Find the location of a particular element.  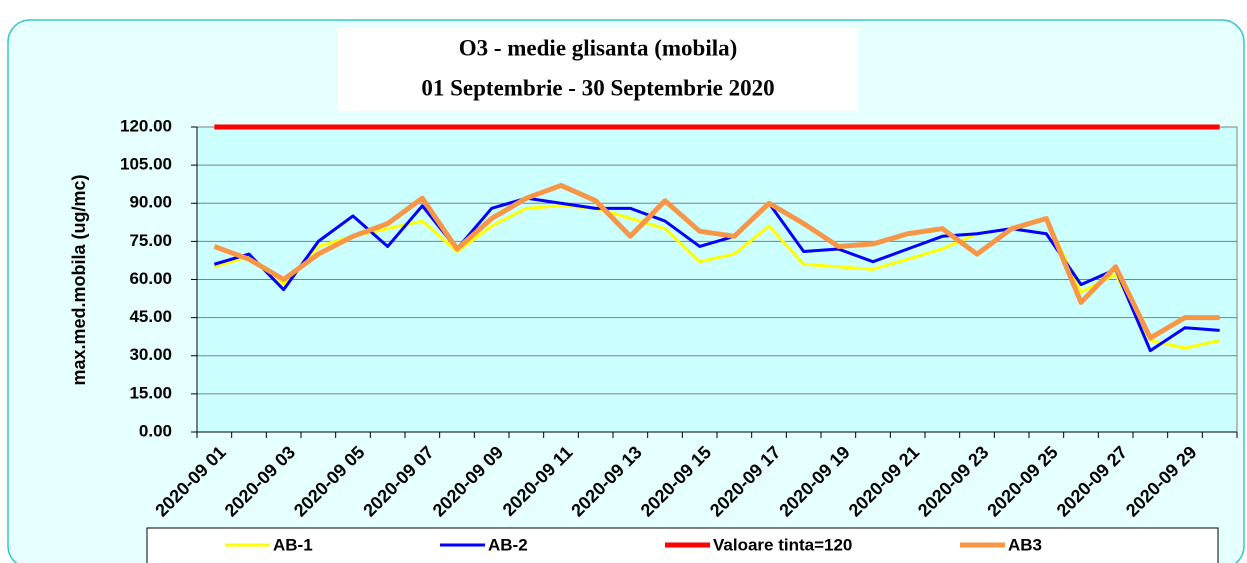

legend-label: Valoare tinta=120 is located at coordinates (782, 544).